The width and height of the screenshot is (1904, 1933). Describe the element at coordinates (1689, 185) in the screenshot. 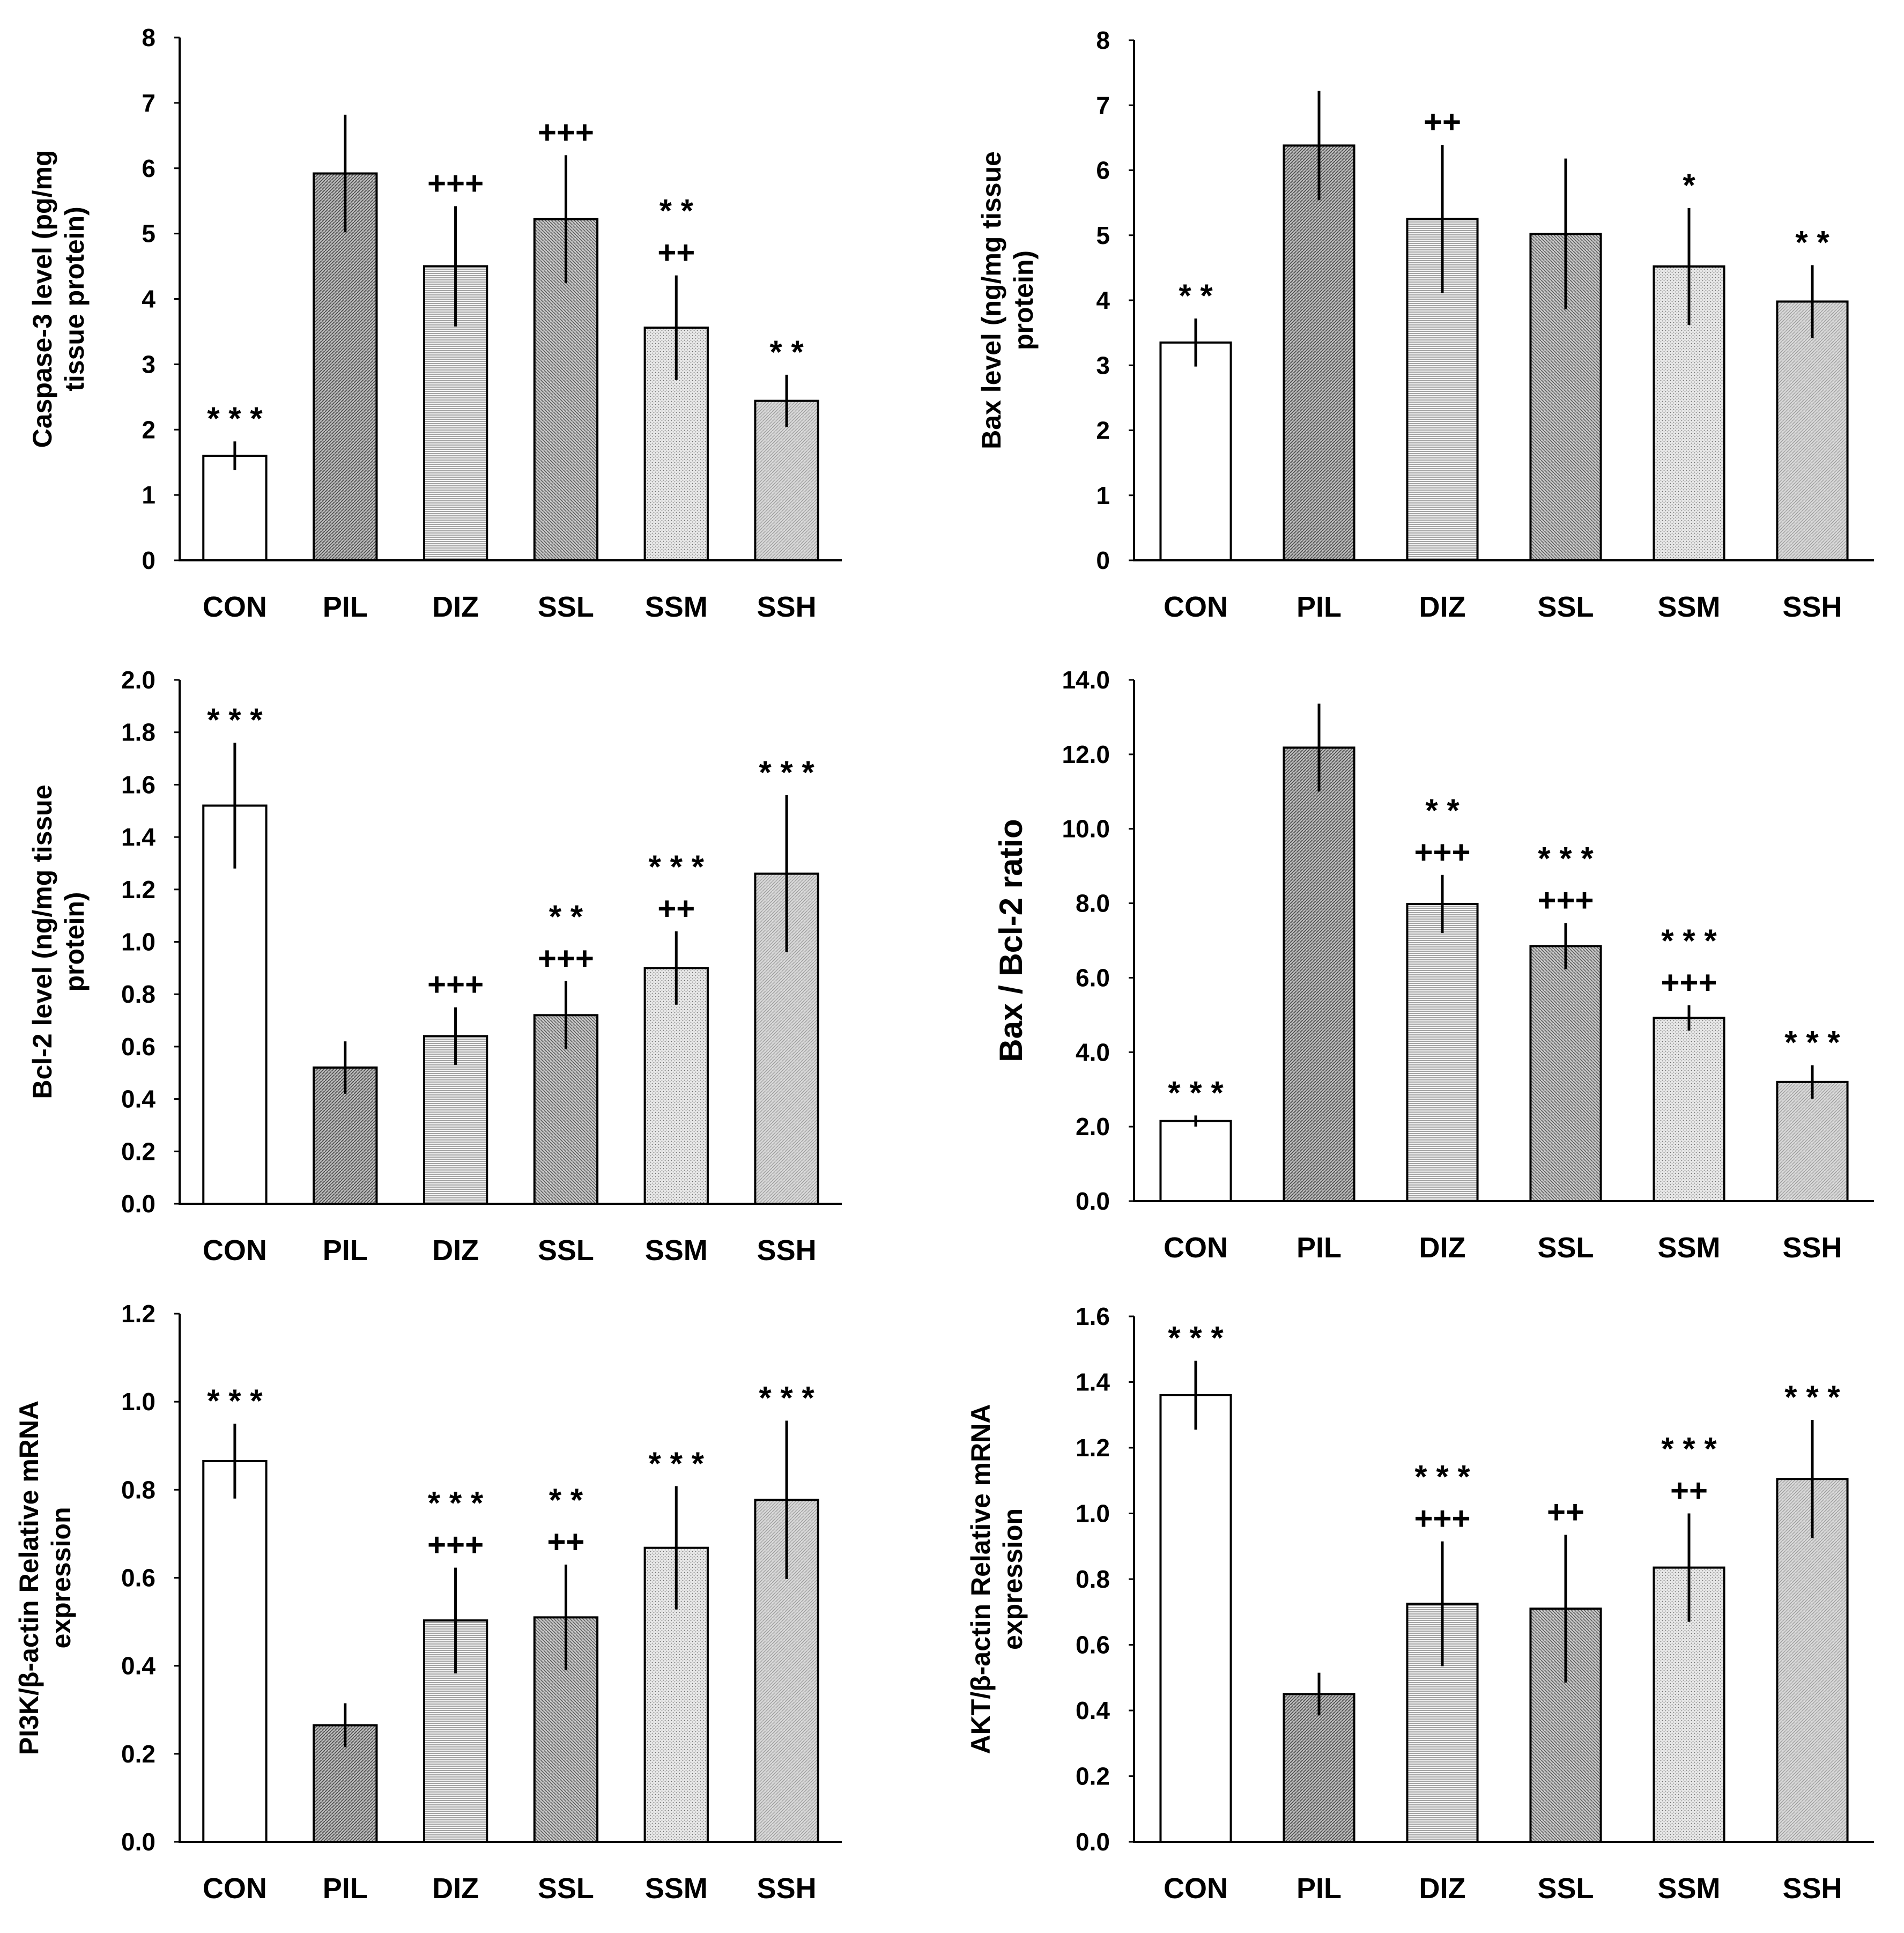

I see `significance-marker: *` at that location.